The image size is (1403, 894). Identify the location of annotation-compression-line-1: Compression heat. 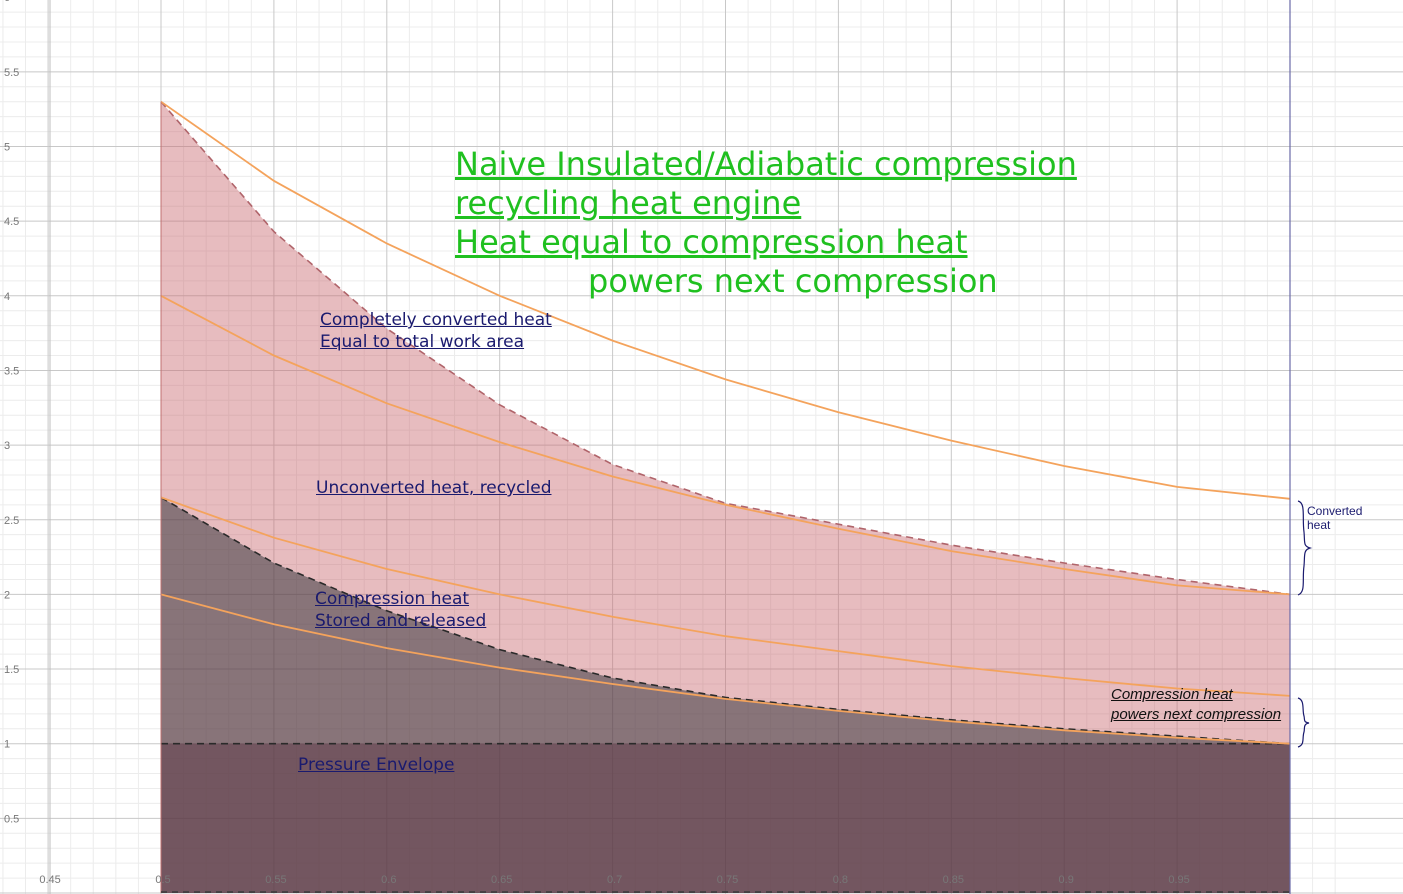
(392, 599).